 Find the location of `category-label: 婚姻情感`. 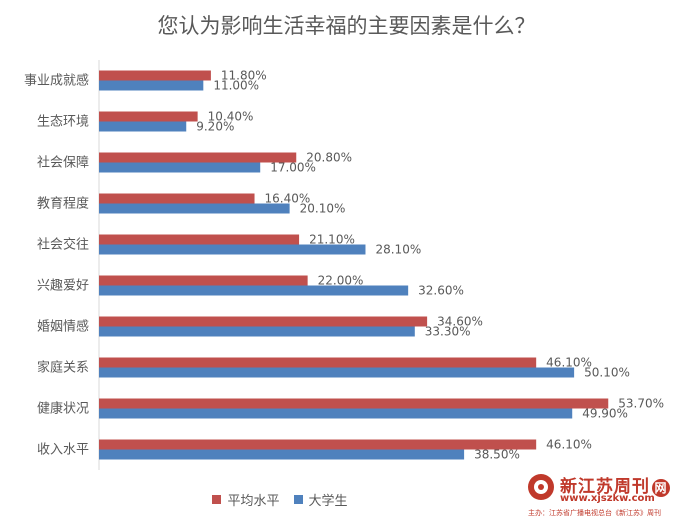

category-label: 婚姻情感 is located at coordinates (63, 327).